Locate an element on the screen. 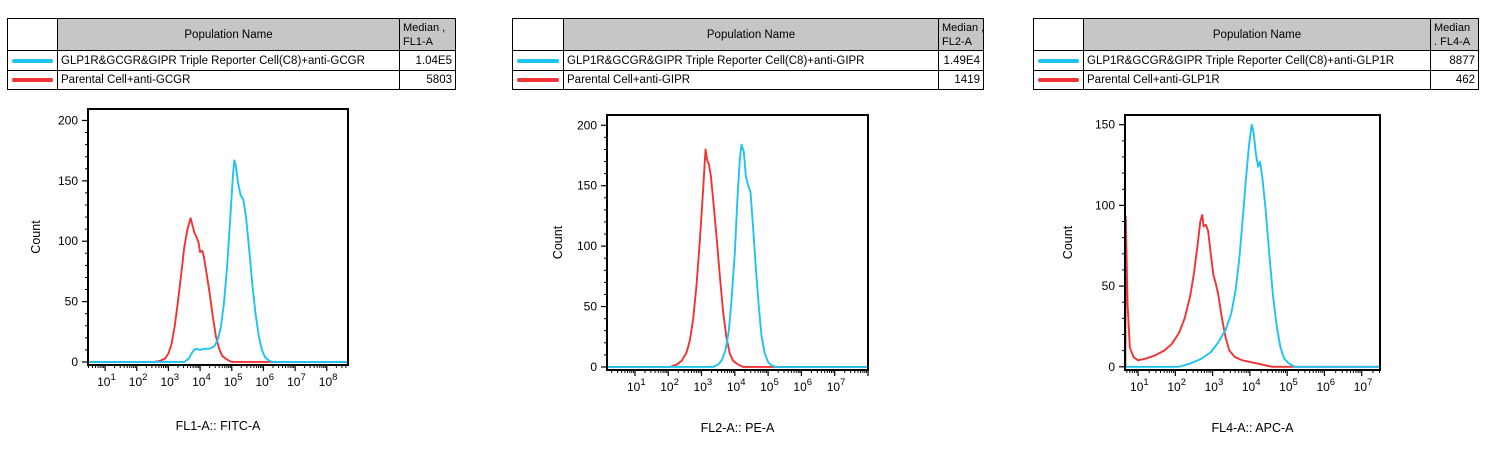 The width and height of the screenshot is (1495, 449). x-tick-label: 10⁸ is located at coordinates (328, 380).